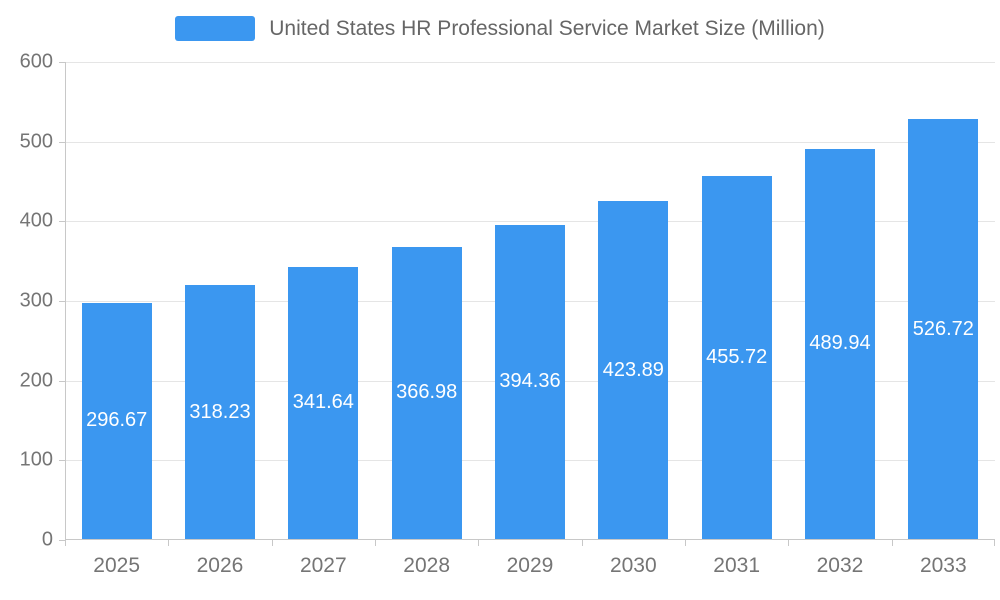 Image resolution: width=1000 pixels, height=600 pixels. I want to click on bar: 318.23, so click(220, 412).